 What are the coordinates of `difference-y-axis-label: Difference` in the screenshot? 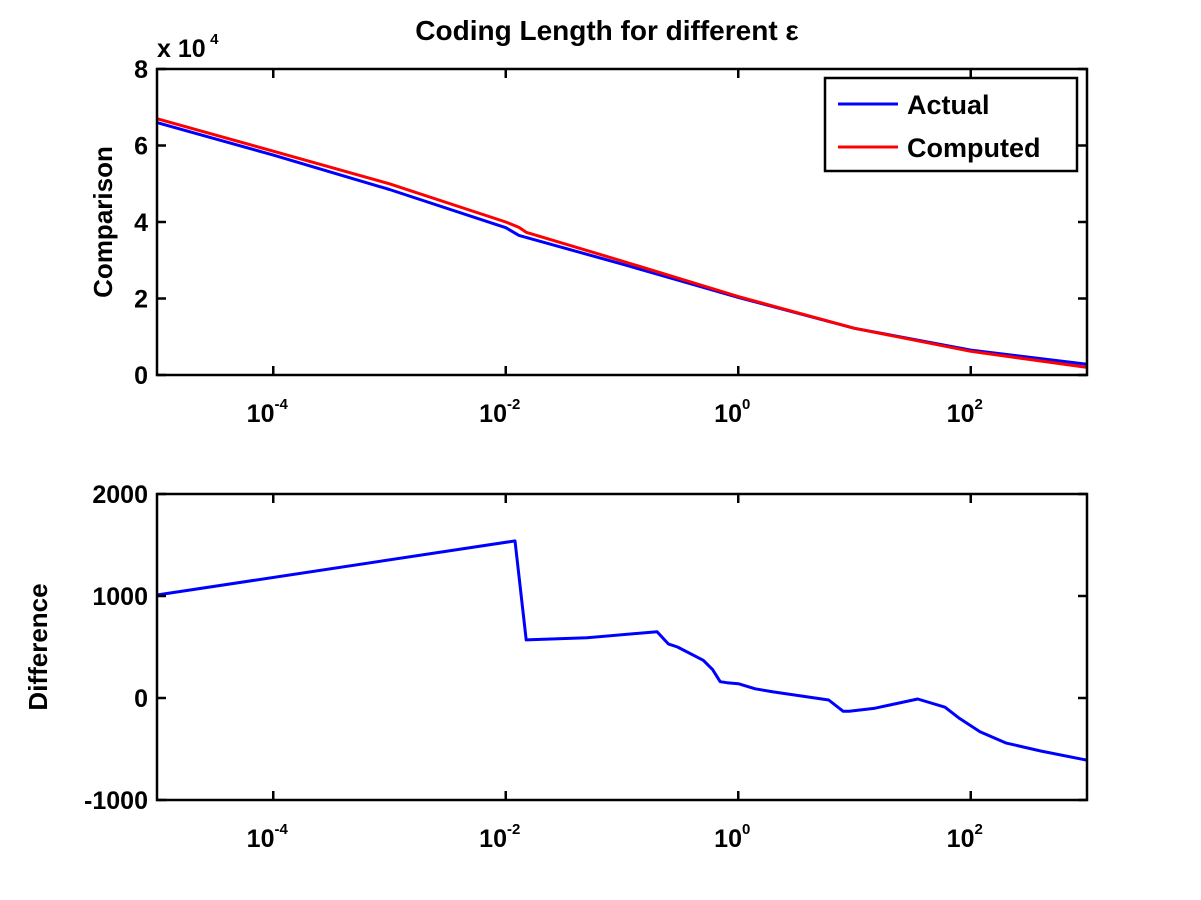 It's located at (38, 646).